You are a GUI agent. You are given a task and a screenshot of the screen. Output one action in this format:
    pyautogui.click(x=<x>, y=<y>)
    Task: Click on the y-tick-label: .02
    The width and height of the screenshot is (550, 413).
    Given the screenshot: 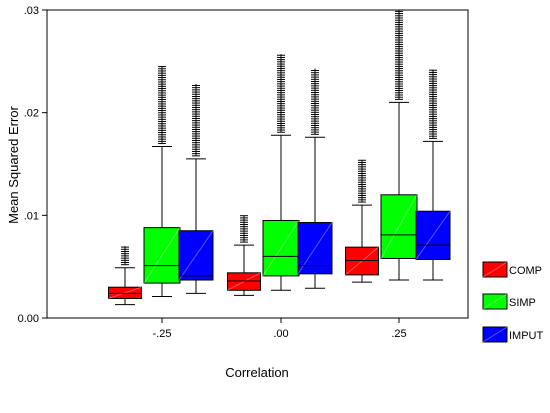 What is the action you would take?
    pyautogui.click(x=31, y=114)
    